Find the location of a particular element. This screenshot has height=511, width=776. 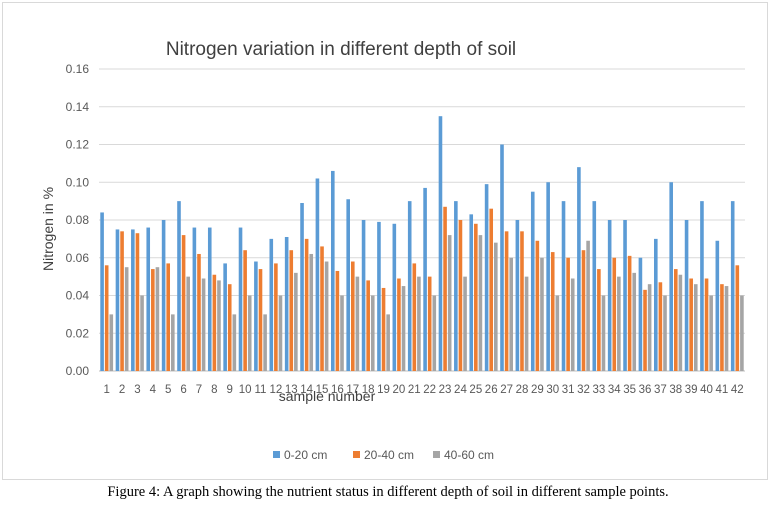

x-tick-label: 10 is located at coordinates (245, 390).